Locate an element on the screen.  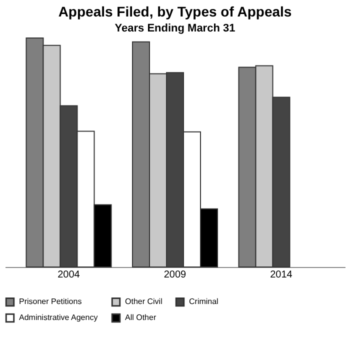
legend-label: Criminal is located at coordinates (204, 301).